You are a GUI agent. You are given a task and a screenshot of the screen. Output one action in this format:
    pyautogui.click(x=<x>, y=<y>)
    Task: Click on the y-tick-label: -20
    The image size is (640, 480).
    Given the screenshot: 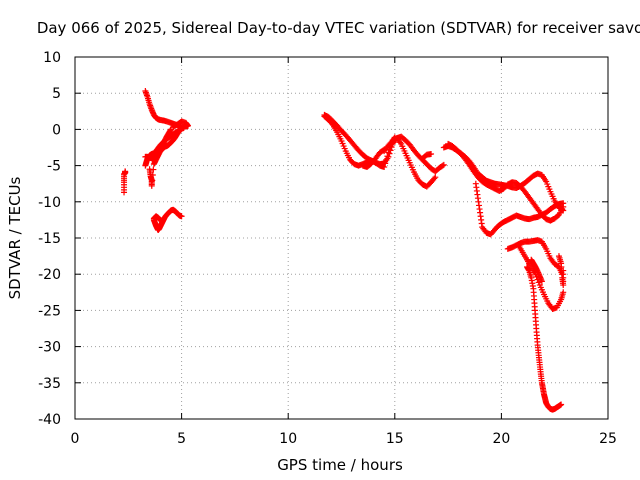 What is the action you would take?
    pyautogui.click(x=49, y=275)
    